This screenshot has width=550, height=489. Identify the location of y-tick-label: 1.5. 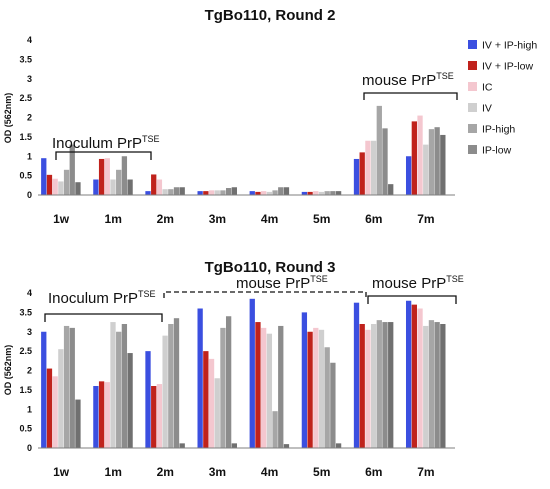
(25, 390).